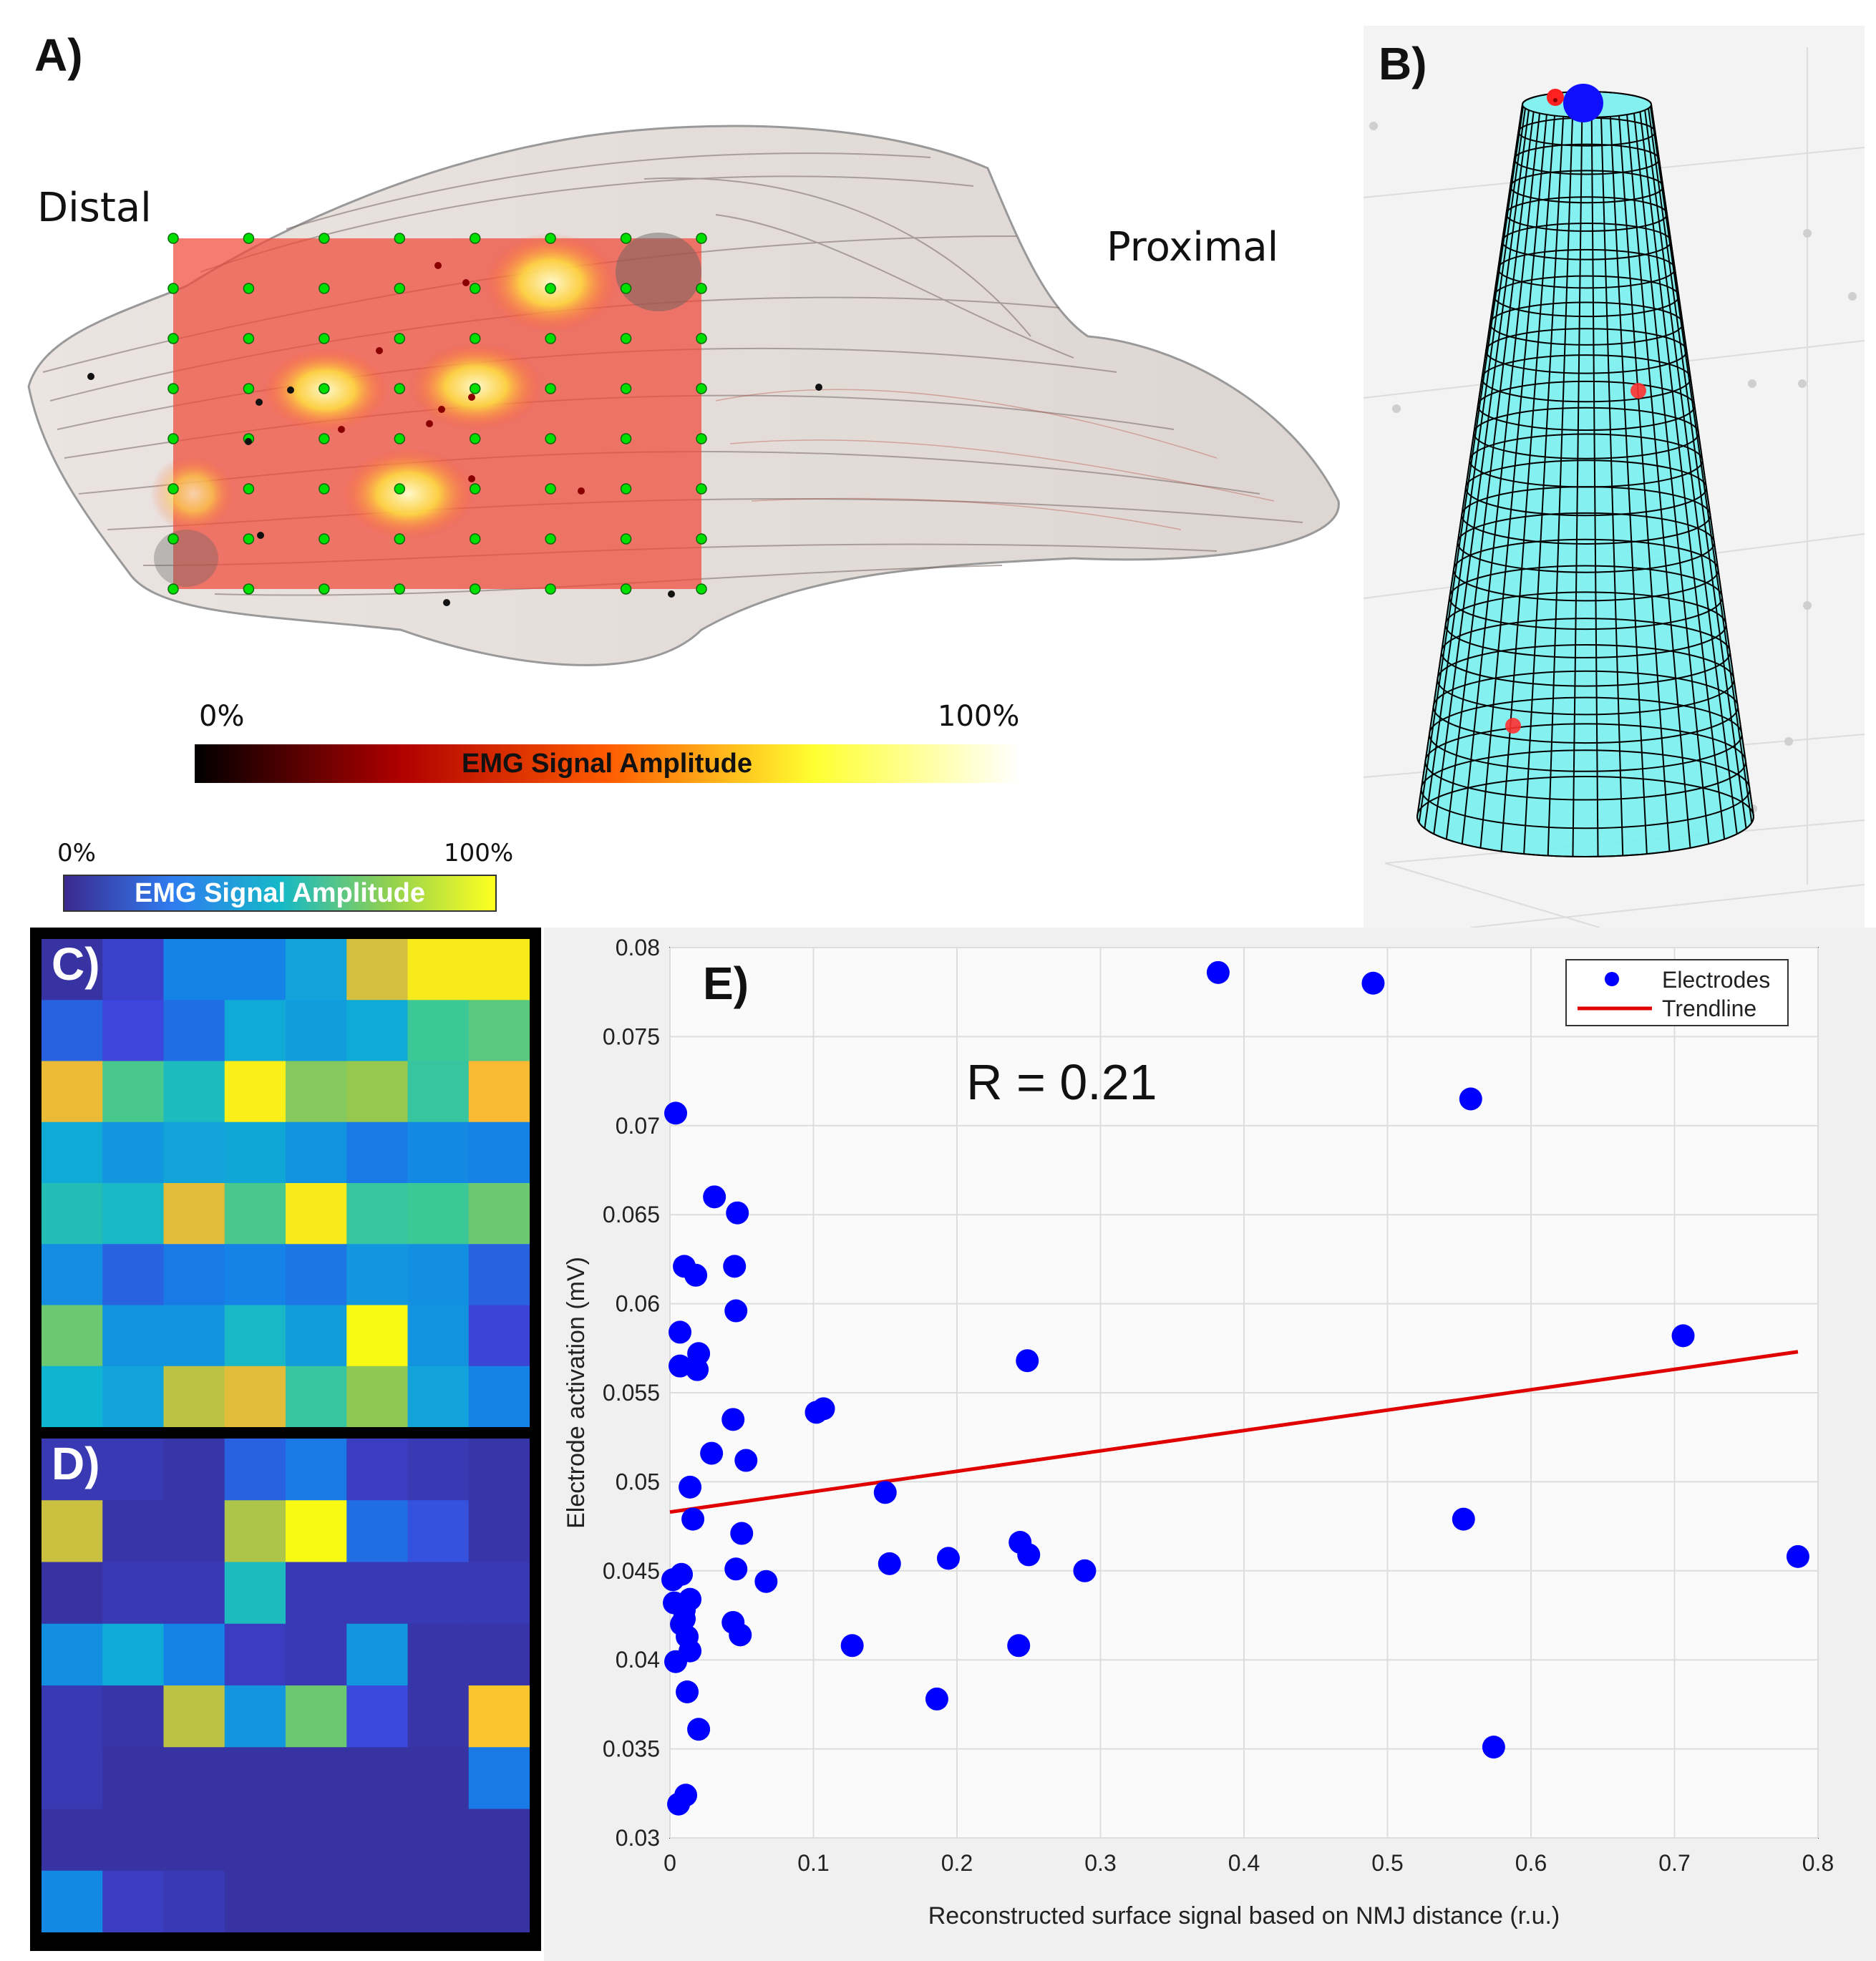 This screenshot has width=1876, height=1961. I want to click on colorbar-cd-min-label: 0%, so click(77, 853).